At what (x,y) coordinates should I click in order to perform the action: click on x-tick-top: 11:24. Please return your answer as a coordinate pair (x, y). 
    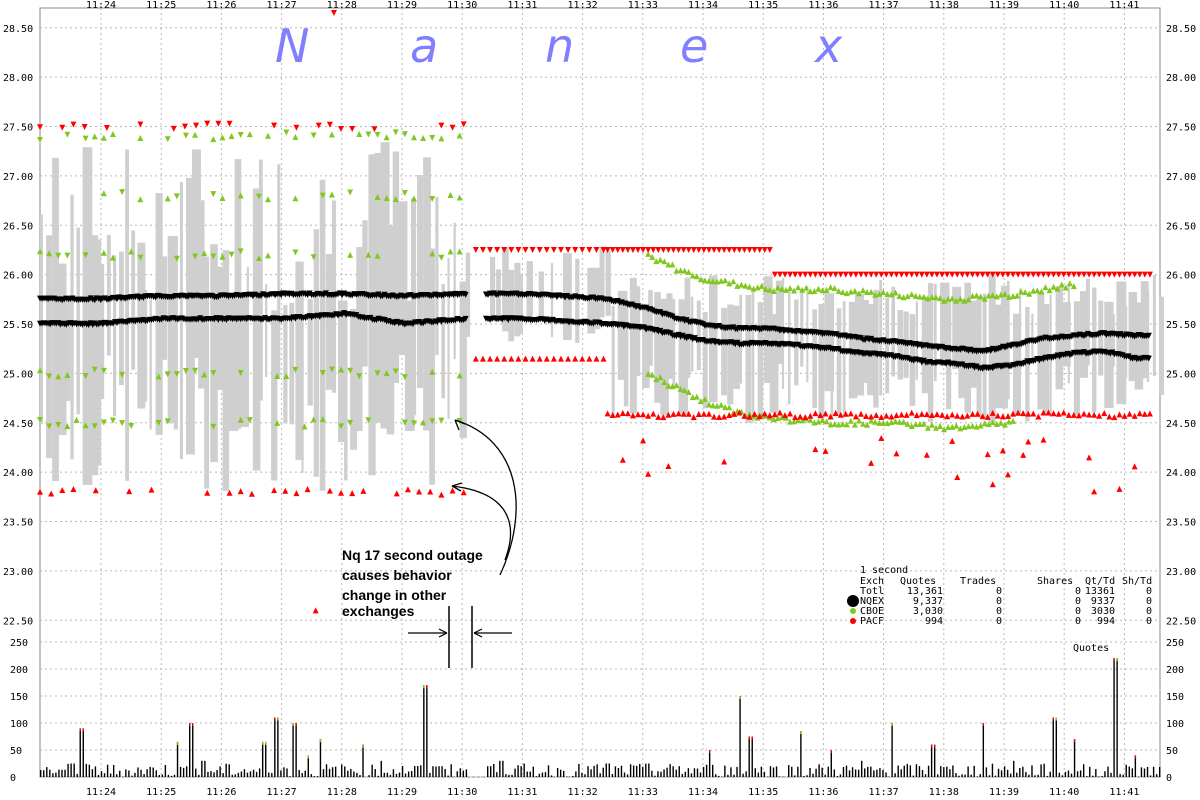
    Looking at the image, I should click on (101, 5).